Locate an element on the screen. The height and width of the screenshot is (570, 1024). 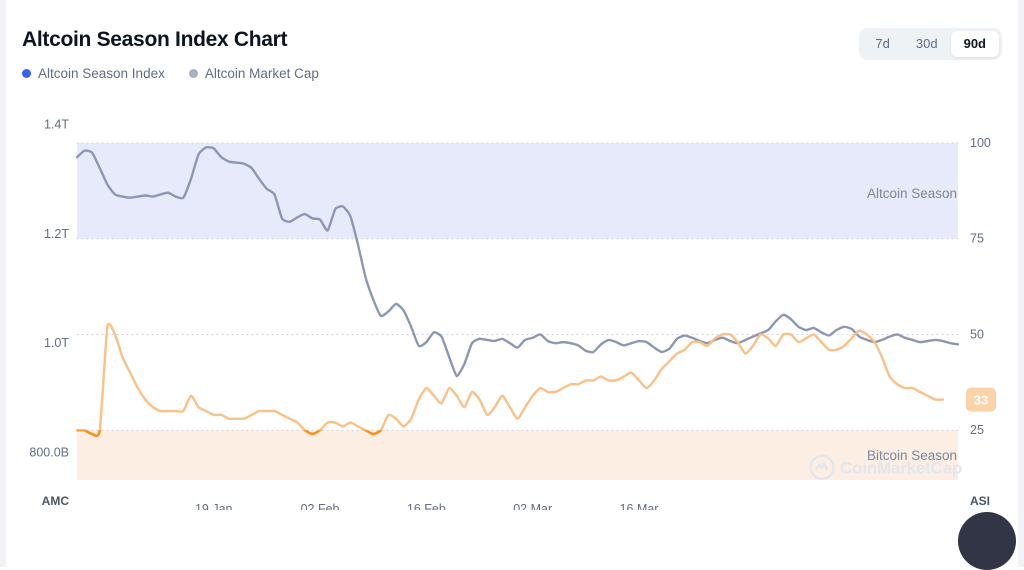
legend-item-altcoin-market-cap: Altcoin Market Cap is located at coordinates (253, 73).